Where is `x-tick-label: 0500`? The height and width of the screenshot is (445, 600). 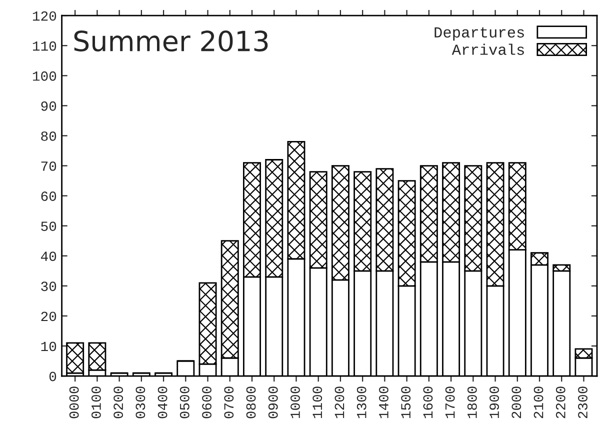 x-tick-label: 0500 is located at coordinates (185, 402).